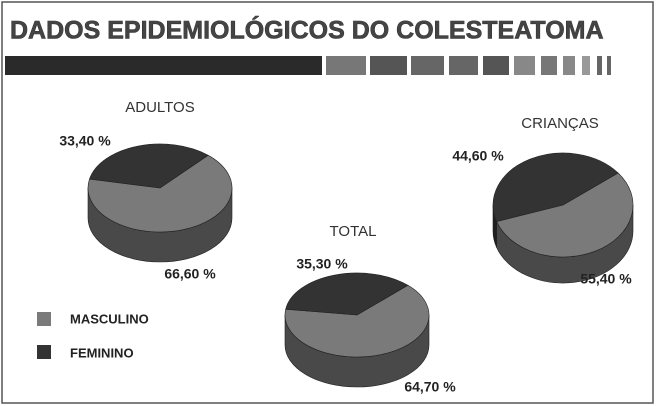 The height and width of the screenshot is (406, 656). I want to click on slide-title: DADOS EPIDEMIOLÓGICOS DO COLESTEATOMA, so click(307, 30).